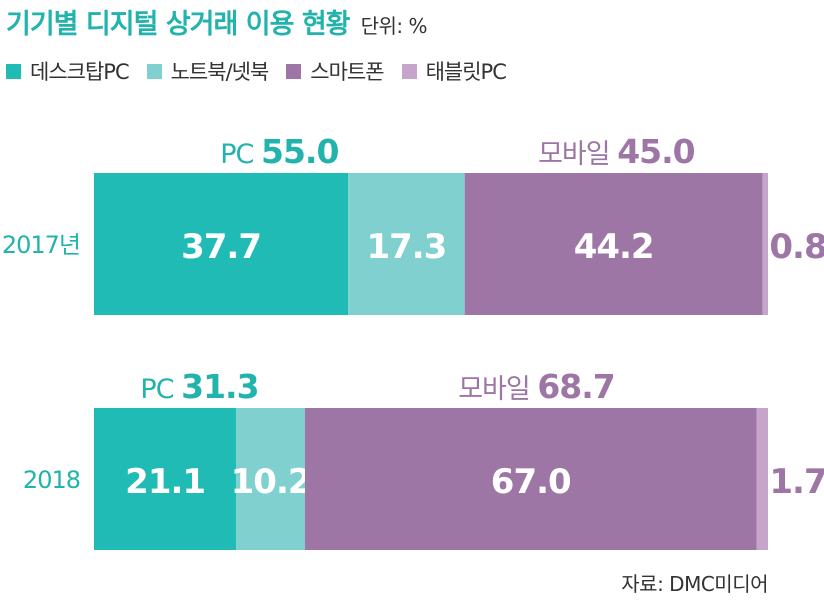 The width and height of the screenshot is (824, 600). I want to click on legend-swatch-laptop, so click(154, 71).